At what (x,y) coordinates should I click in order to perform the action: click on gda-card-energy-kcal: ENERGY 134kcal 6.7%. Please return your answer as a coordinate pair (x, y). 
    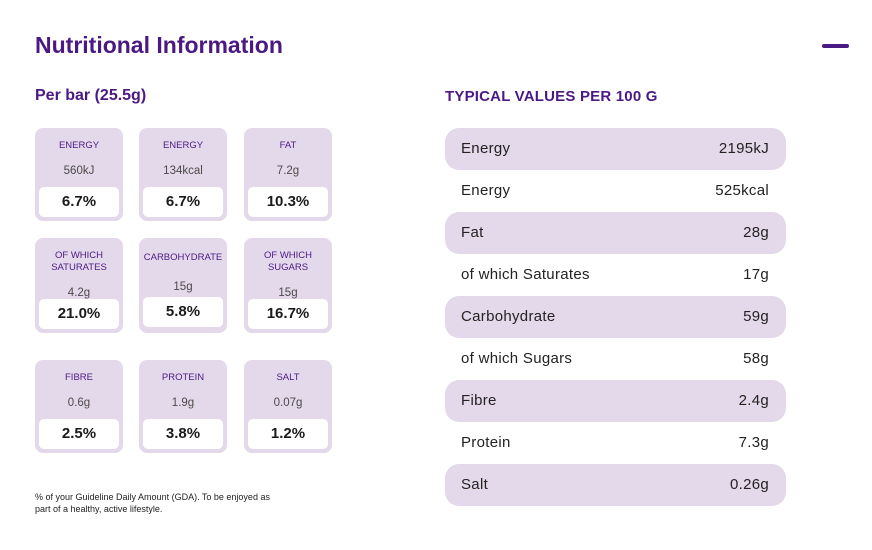
    Looking at the image, I should click on (183, 174).